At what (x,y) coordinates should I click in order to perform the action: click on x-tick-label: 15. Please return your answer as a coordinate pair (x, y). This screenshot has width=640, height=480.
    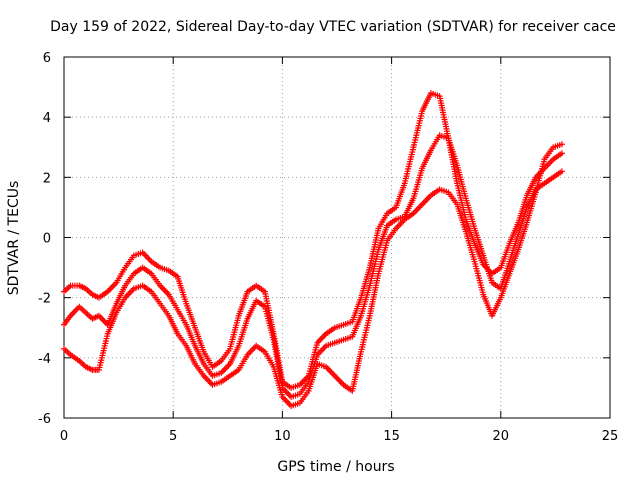
    Looking at the image, I should click on (391, 436).